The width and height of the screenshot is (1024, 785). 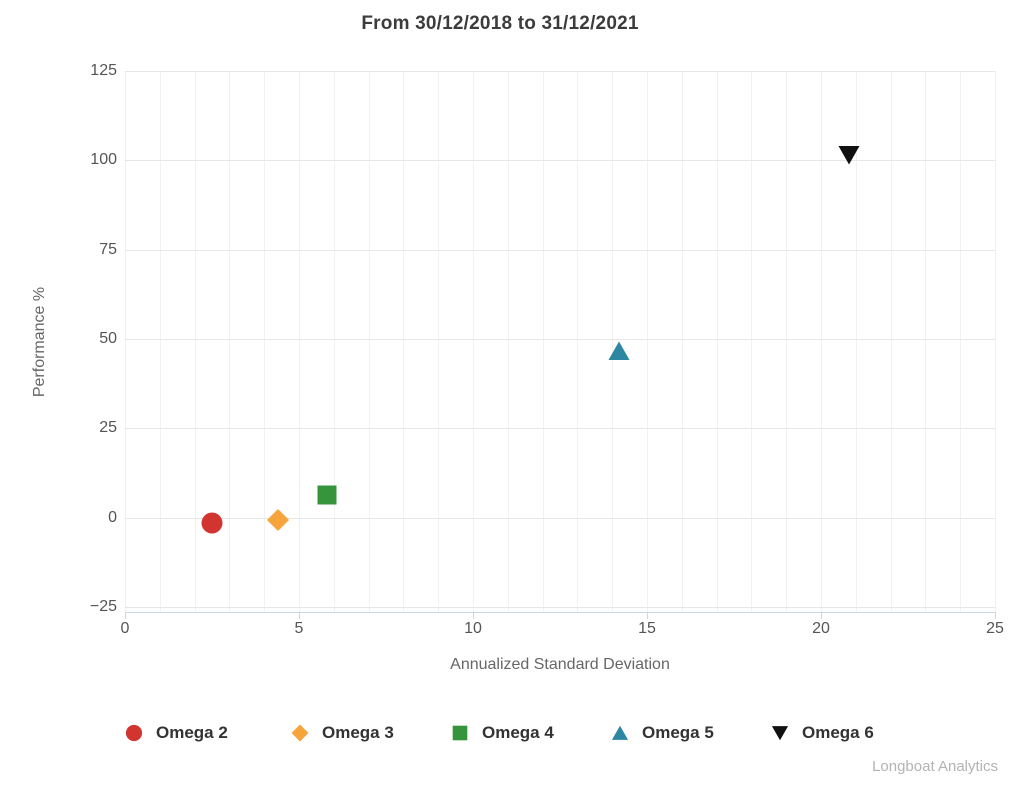 I want to click on x-tick-label-0: 0, so click(x=125, y=628).